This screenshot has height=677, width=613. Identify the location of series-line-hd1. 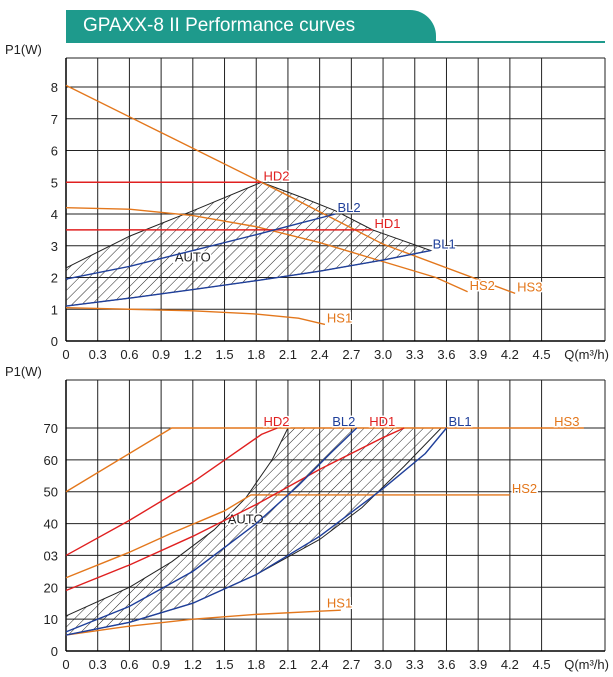
(235, 509).